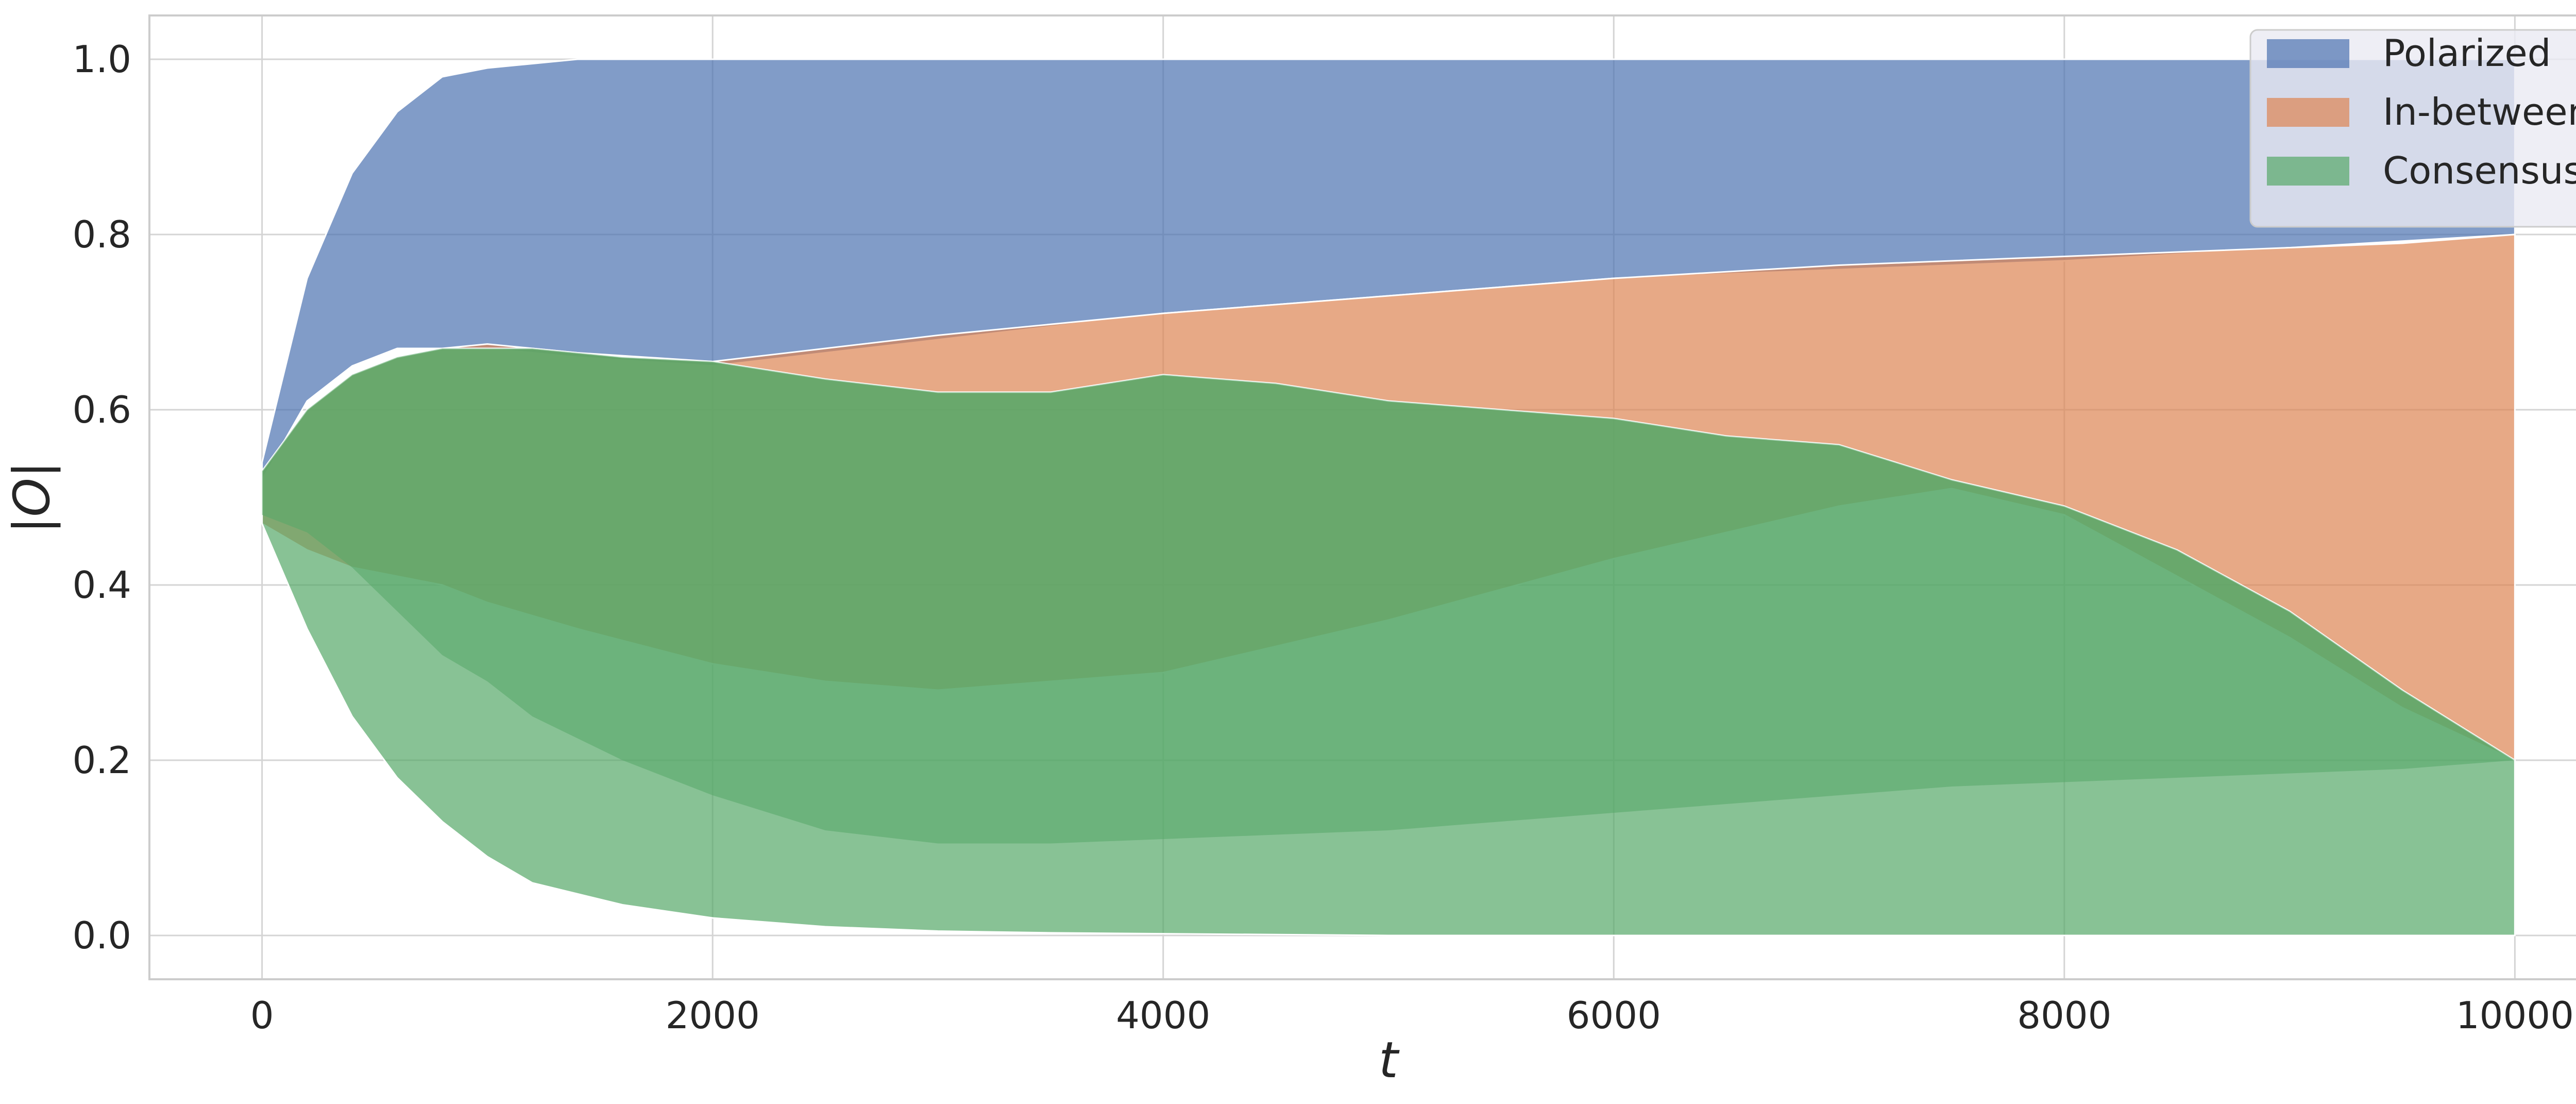  Describe the element at coordinates (101, 935) in the screenshot. I see `y-tick-label: 0.0` at that location.